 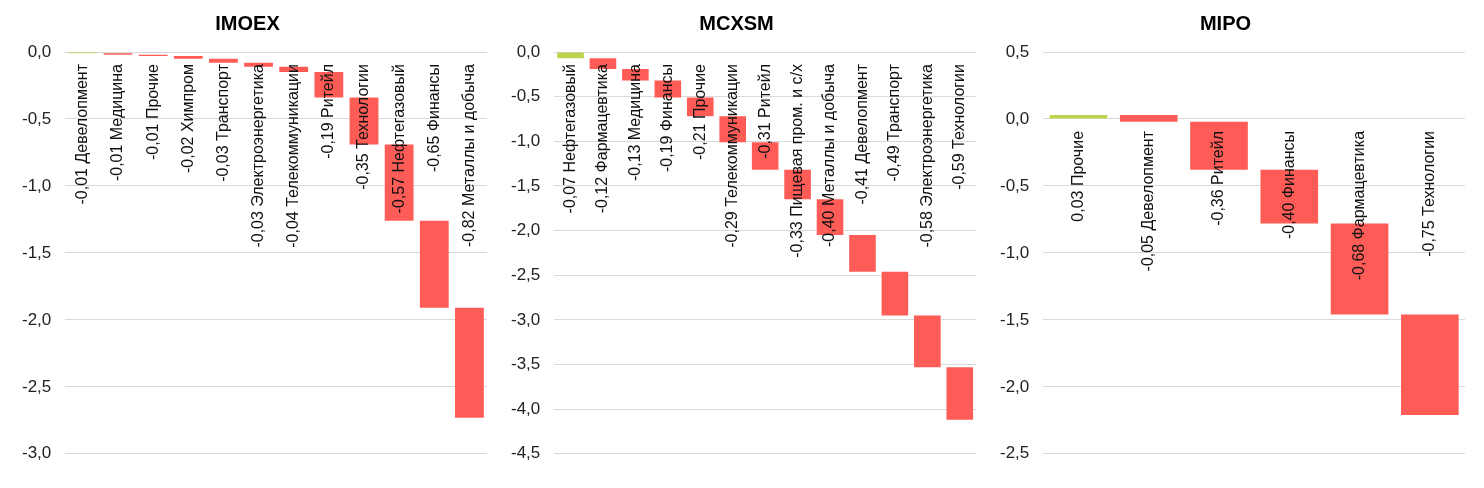 What do you see at coordinates (829, 155) in the screenshot?
I see `text: -0,40 Металлы и добыча` at bounding box center [829, 155].